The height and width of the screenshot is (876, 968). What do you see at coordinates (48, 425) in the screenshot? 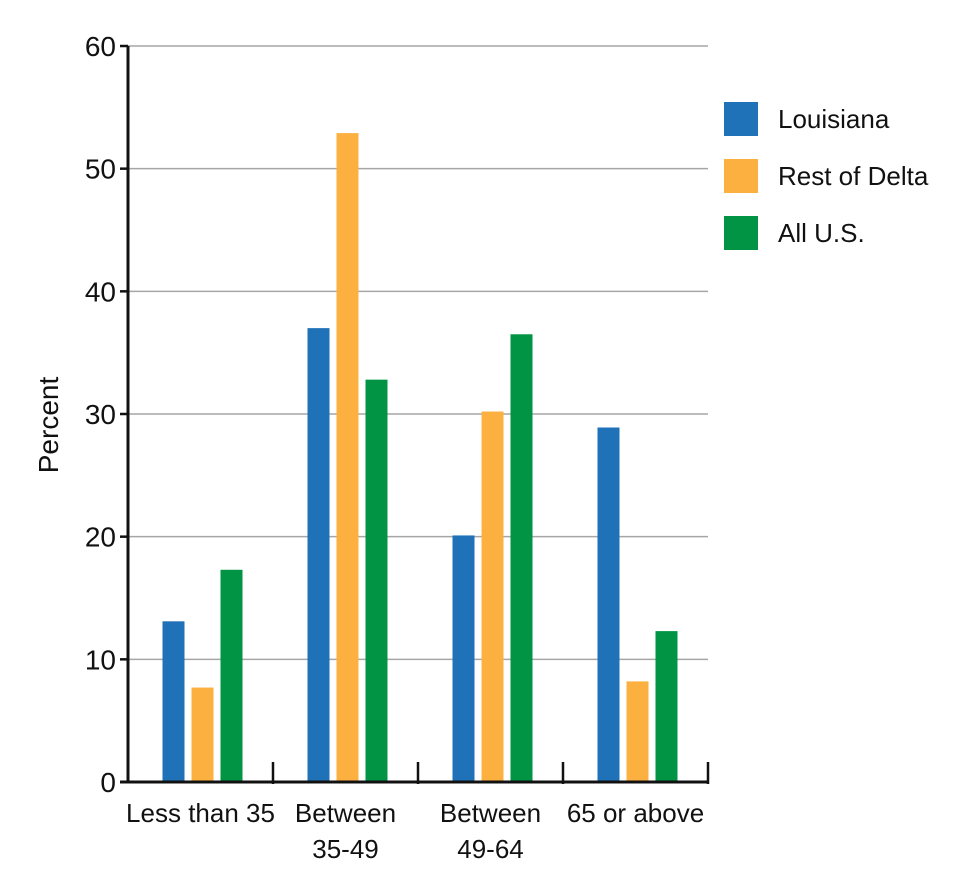
I see `y-axis-label: Percent` at bounding box center [48, 425].